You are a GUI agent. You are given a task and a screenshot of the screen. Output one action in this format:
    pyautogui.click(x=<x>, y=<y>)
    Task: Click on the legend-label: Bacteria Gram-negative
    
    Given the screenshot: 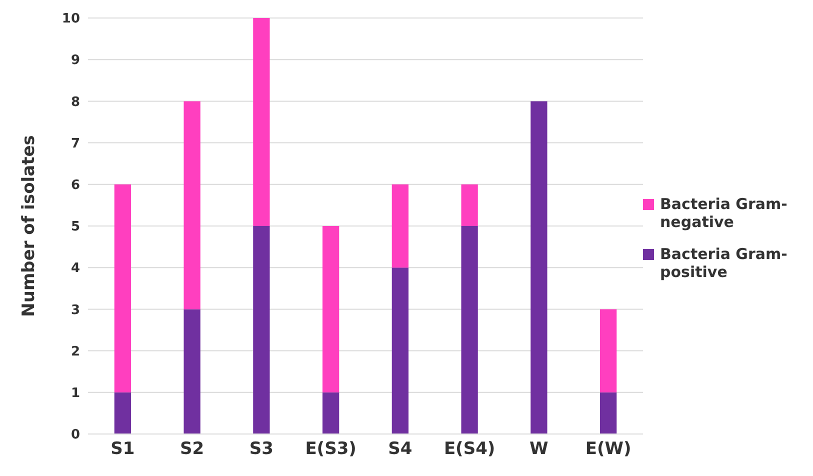 What is the action you would take?
    pyautogui.click(x=724, y=213)
    